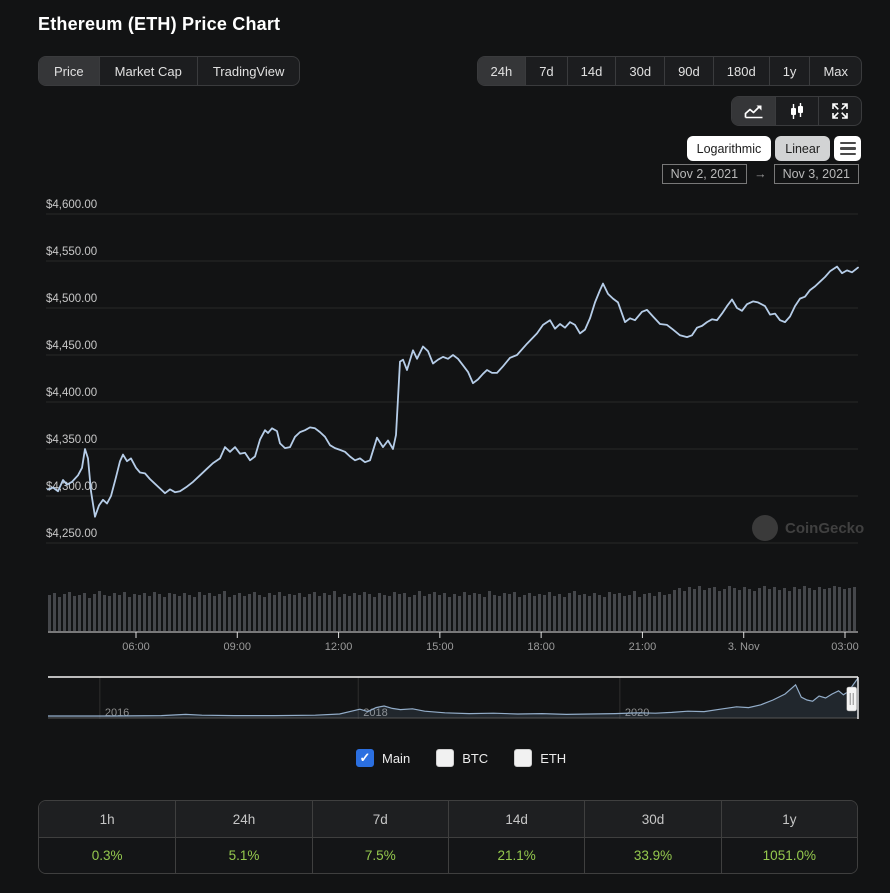 The image size is (890, 893). Describe the element at coordinates (396, 758) in the screenshot. I see `legend-label: Main` at that location.